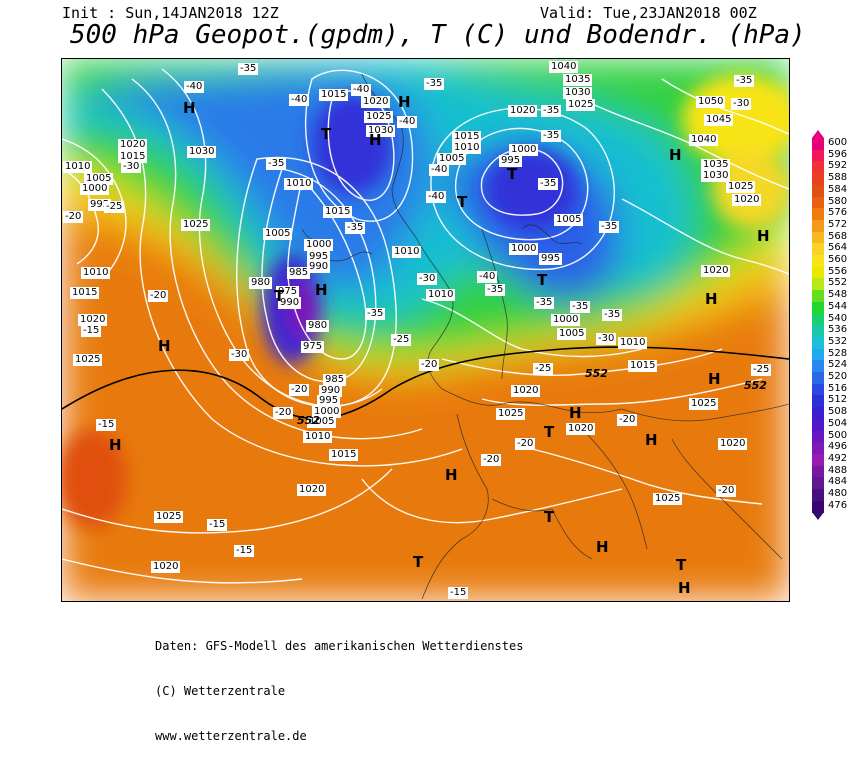  I want to click on legend-value: 576, so click(838, 213).